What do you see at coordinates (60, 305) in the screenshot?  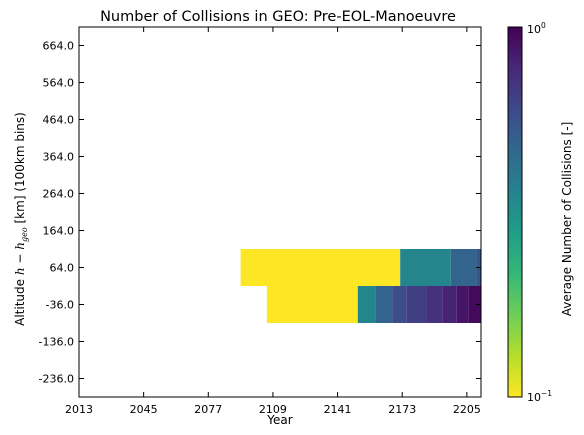 I see `y-tick-label: -36.0` at bounding box center [60, 305].